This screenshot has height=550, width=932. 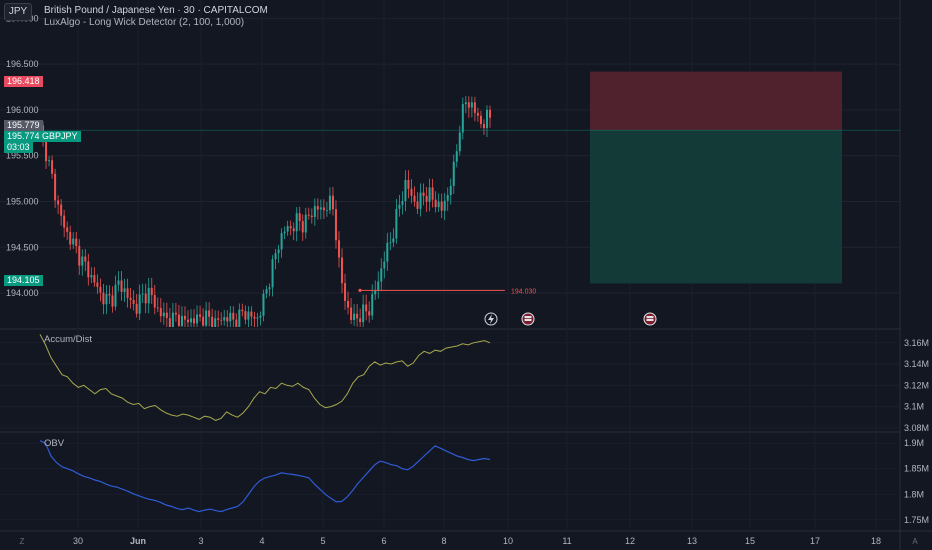 I want to click on accum-tick-label: 3.16M, so click(x=916, y=343).